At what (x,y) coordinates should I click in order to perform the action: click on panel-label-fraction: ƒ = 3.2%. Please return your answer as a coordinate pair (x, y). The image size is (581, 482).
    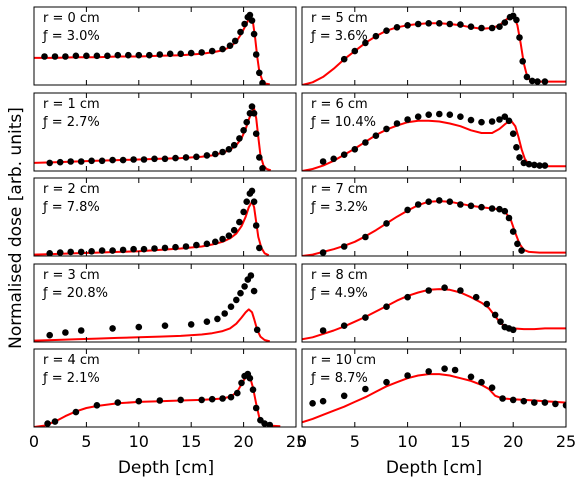
    Looking at the image, I should click on (339, 207).